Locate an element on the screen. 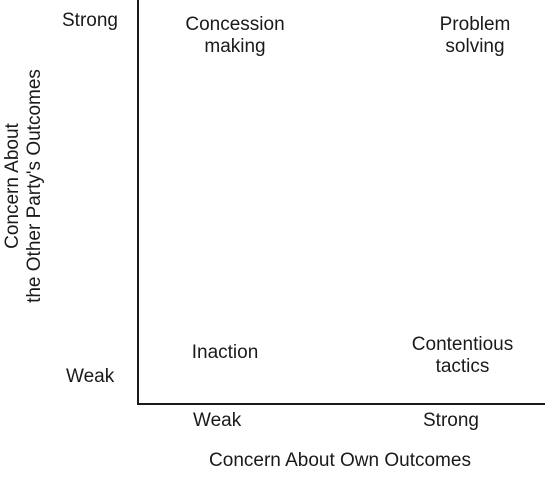 The height and width of the screenshot is (478, 556). quadrant-problem-solving: Problem solving is located at coordinates (475, 36).